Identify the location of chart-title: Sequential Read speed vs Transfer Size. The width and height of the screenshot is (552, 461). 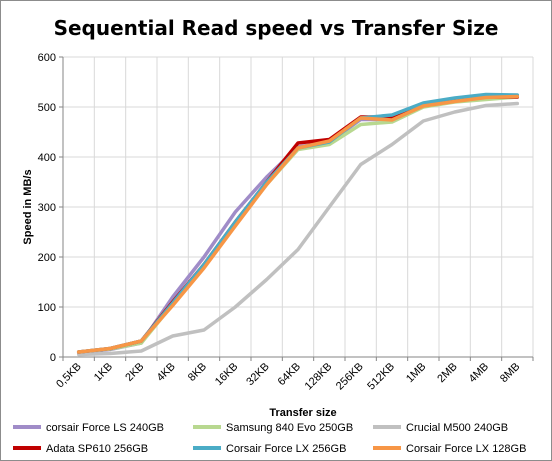
(276, 28).